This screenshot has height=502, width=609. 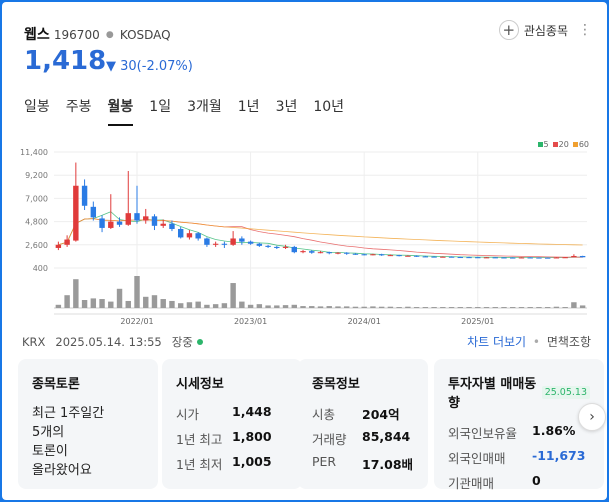 What do you see at coordinates (78, 107) in the screenshot?
I see `tab-weekly: 주봉` at bounding box center [78, 107].